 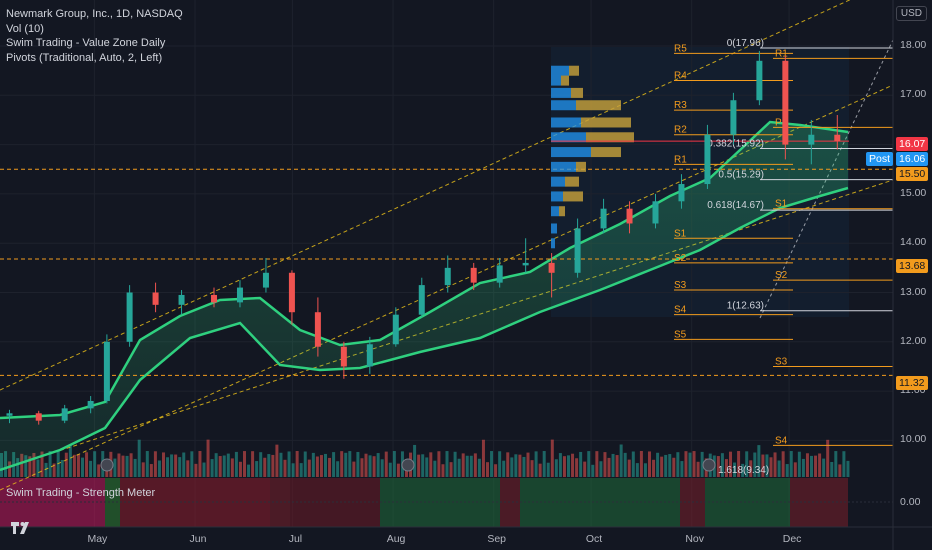 I want to click on pivot-label: S3, so click(x=680, y=285).